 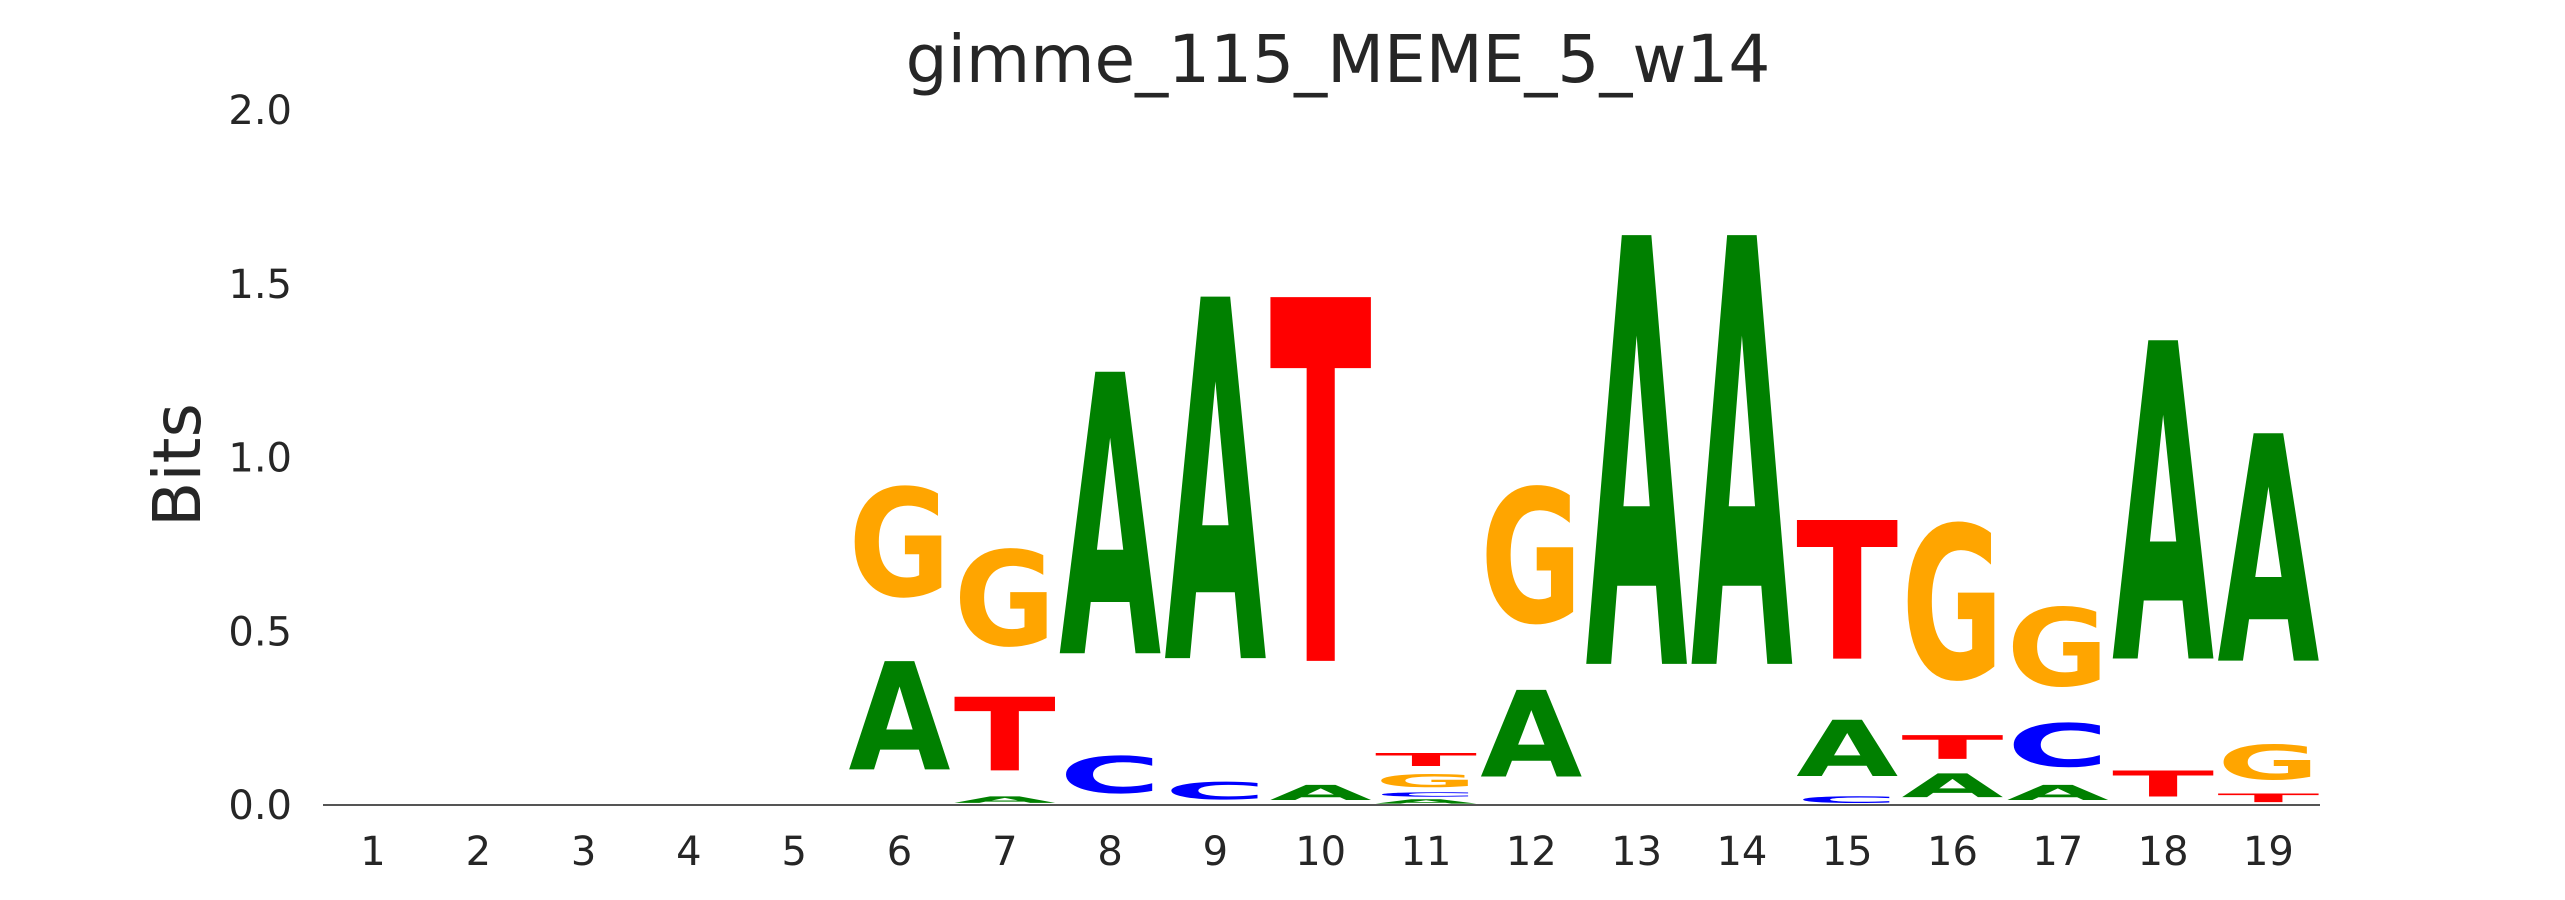 What do you see at coordinates (1952, 852) in the screenshot?
I see `x-tick-label: 16` at bounding box center [1952, 852].